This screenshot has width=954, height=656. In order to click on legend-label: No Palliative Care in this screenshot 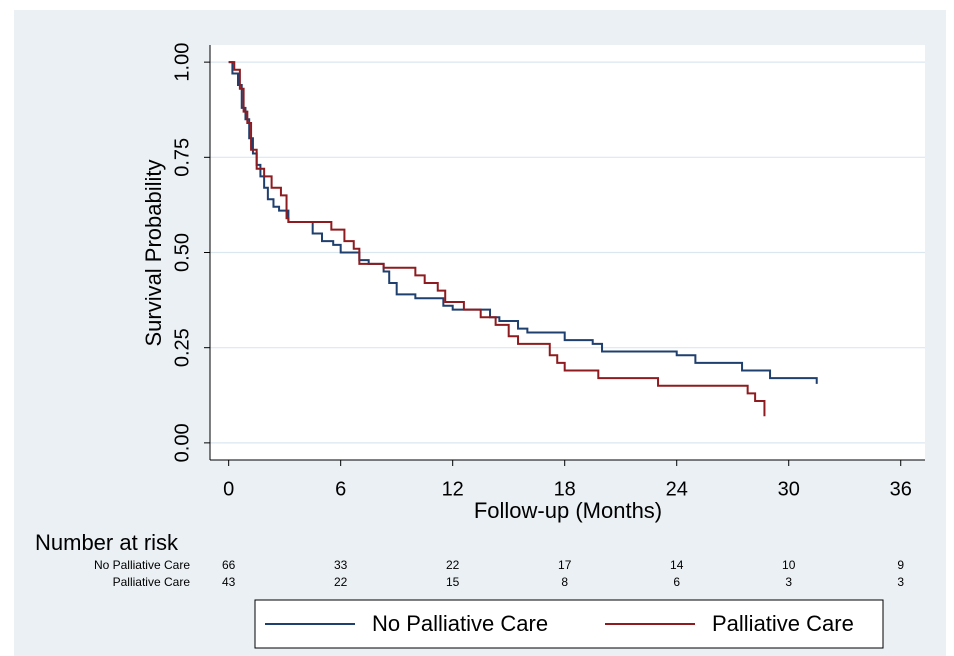, I will do `click(460, 623)`.